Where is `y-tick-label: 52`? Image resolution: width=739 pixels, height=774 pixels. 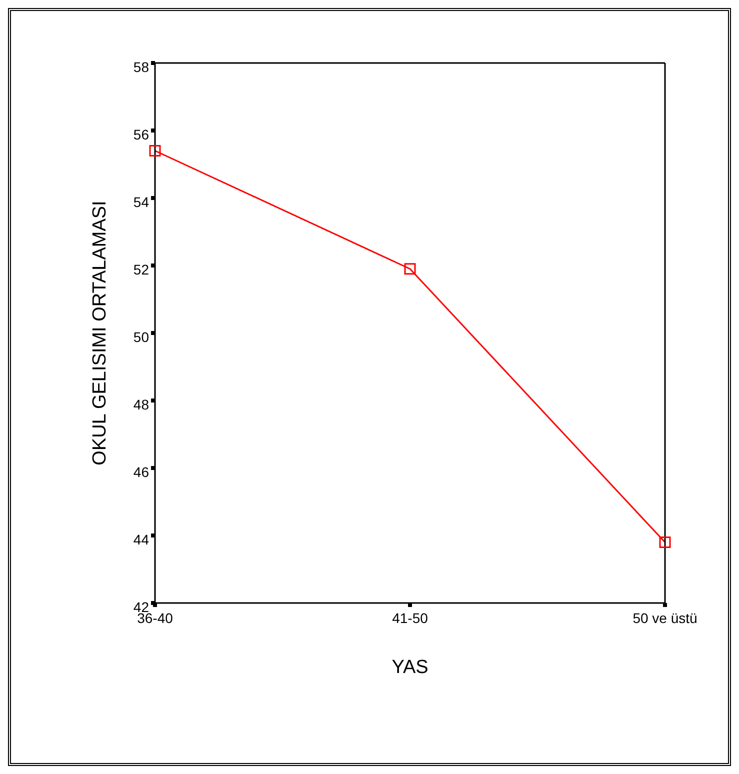
y-tick-label: 52 is located at coordinates (141, 269).